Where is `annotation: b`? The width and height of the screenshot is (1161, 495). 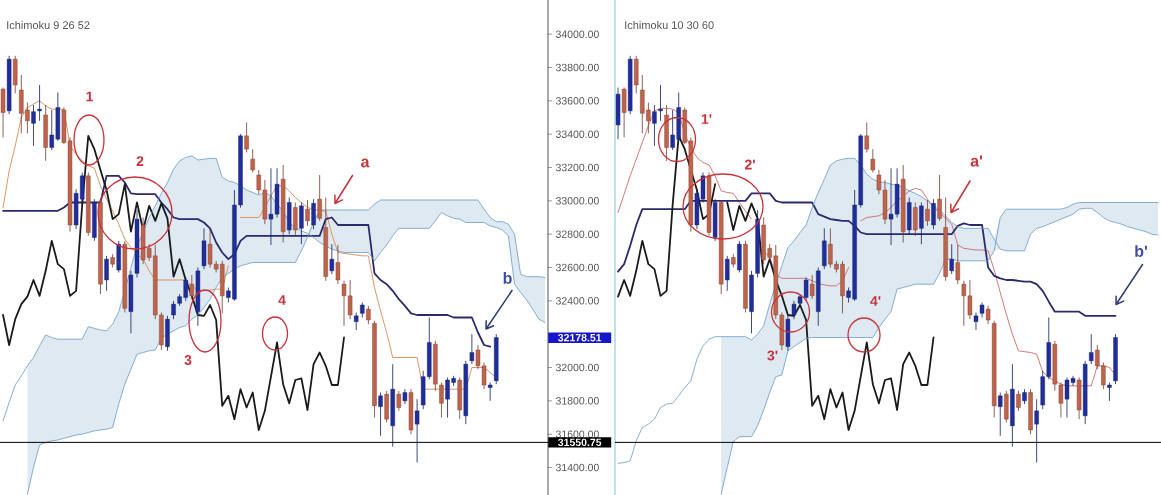 annotation: b is located at coordinates (507, 278).